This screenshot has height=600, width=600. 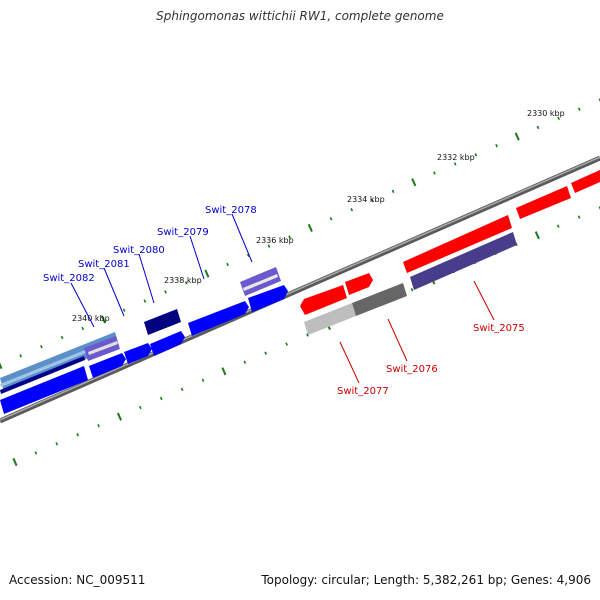 I want to click on gene-label-swit-2076: Swit_2076, so click(x=412, y=369).